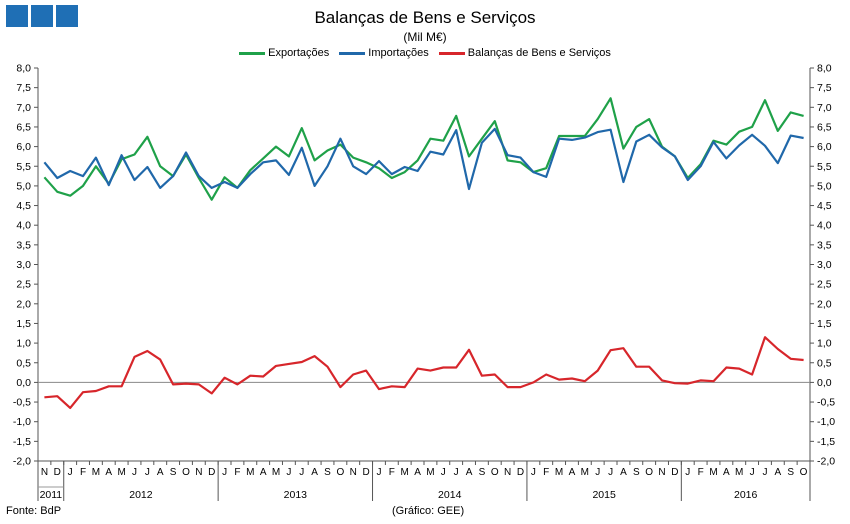  Describe the element at coordinates (22, 442) in the screenshot. I see `y-tick-label-left: -1,5` at that location.